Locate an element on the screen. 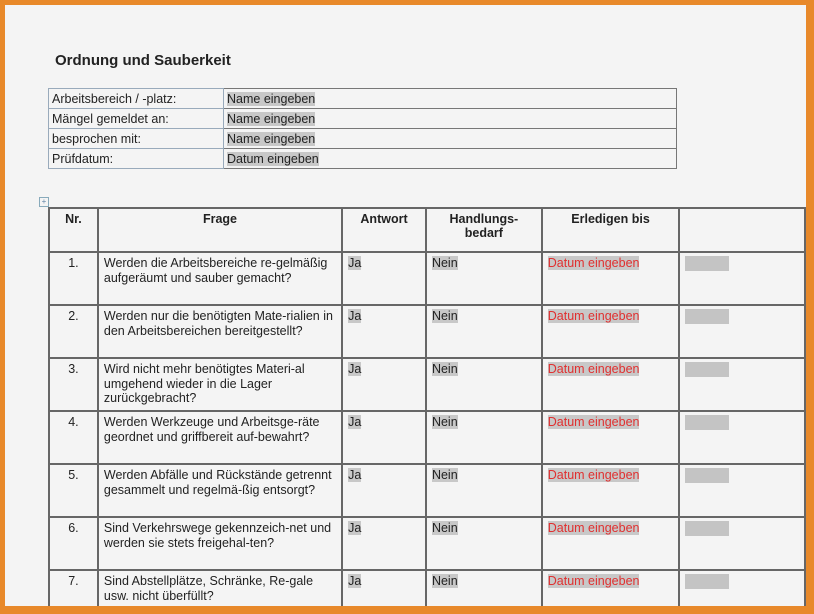 The image size is (814, 614). row-number: 5. is located at coordinates (73, 490).